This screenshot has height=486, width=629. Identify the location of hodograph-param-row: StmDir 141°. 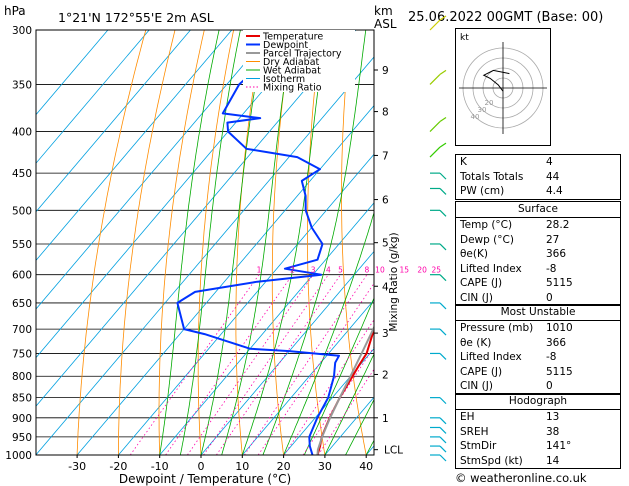
(538, 446).